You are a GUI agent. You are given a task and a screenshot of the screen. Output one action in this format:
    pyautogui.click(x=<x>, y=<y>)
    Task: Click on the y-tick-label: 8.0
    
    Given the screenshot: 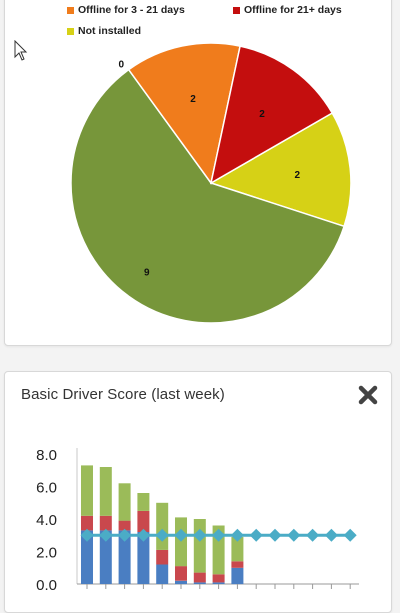 What is the action you would take?
    pyautogui.click(x=46, y=455)
    